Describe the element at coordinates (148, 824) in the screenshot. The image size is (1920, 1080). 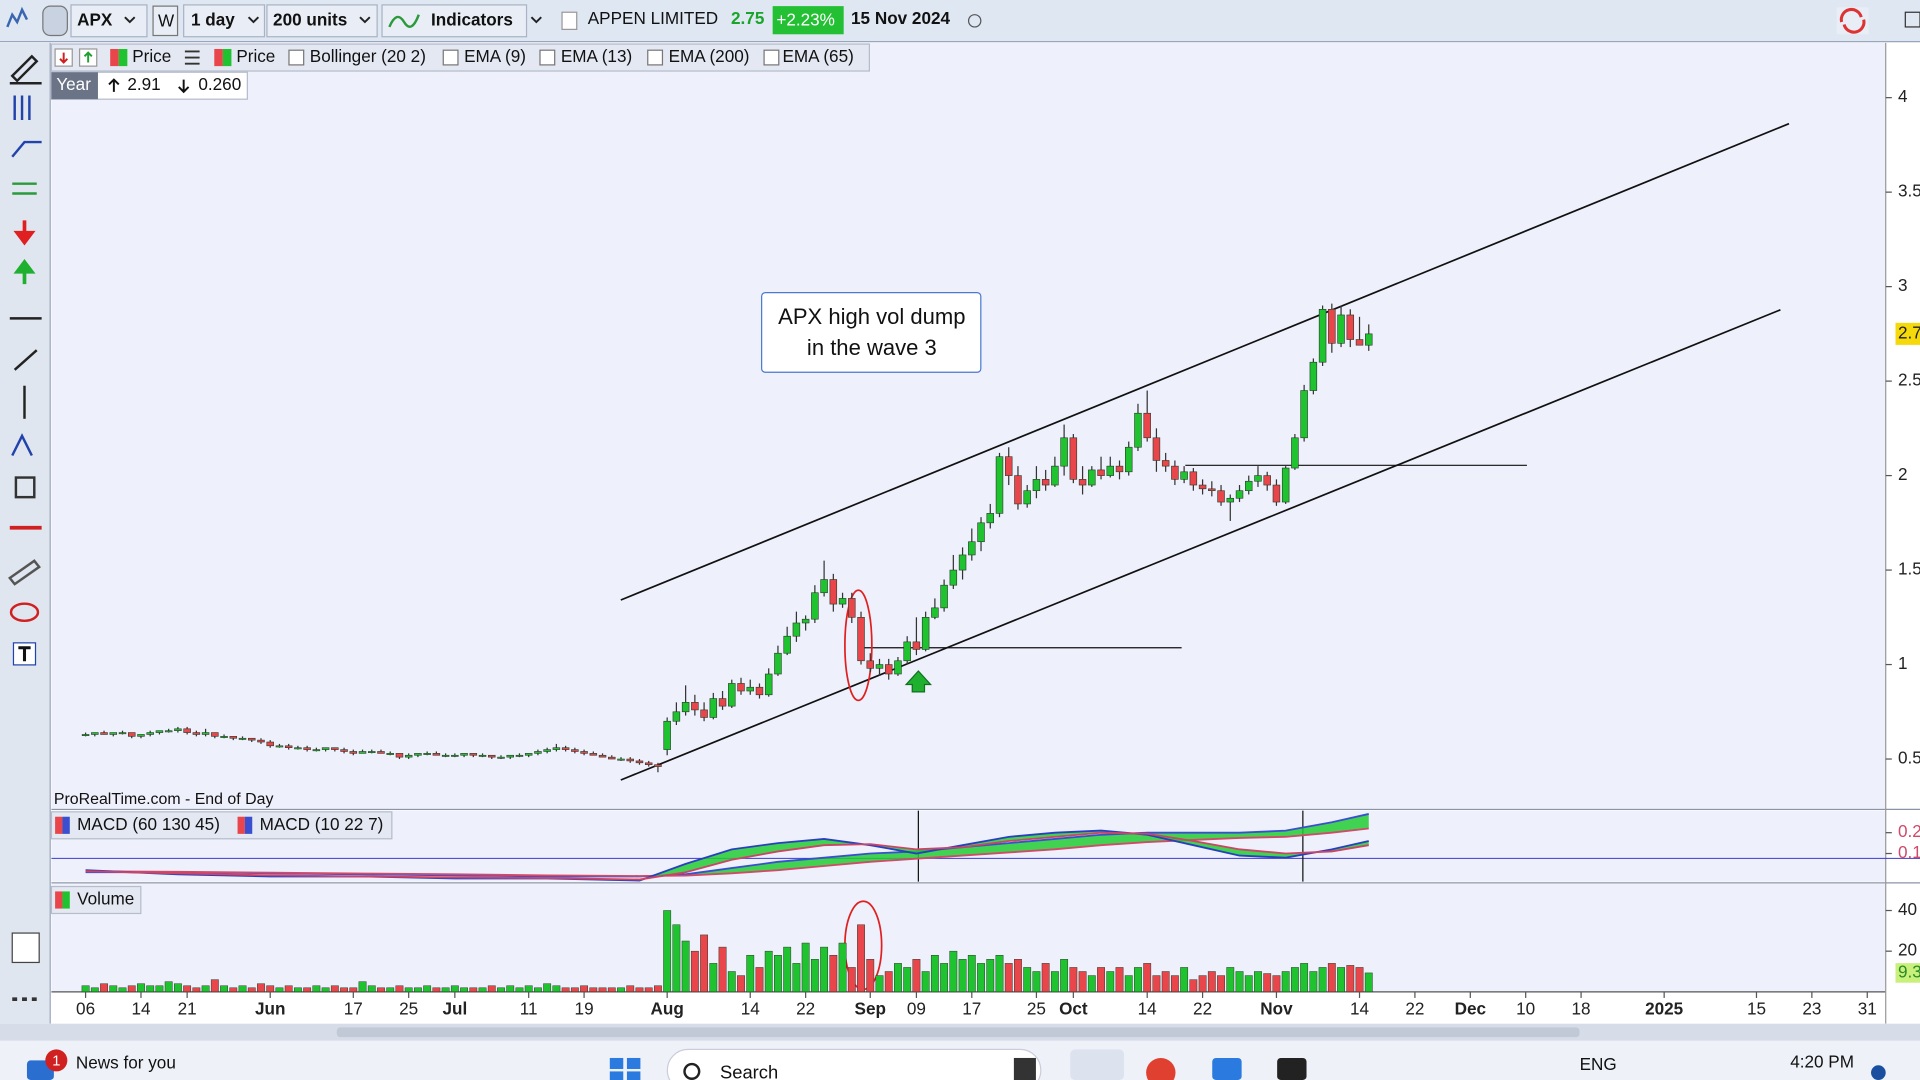
I see `macd-legend-item: MACD (60 130 45)` at that location.